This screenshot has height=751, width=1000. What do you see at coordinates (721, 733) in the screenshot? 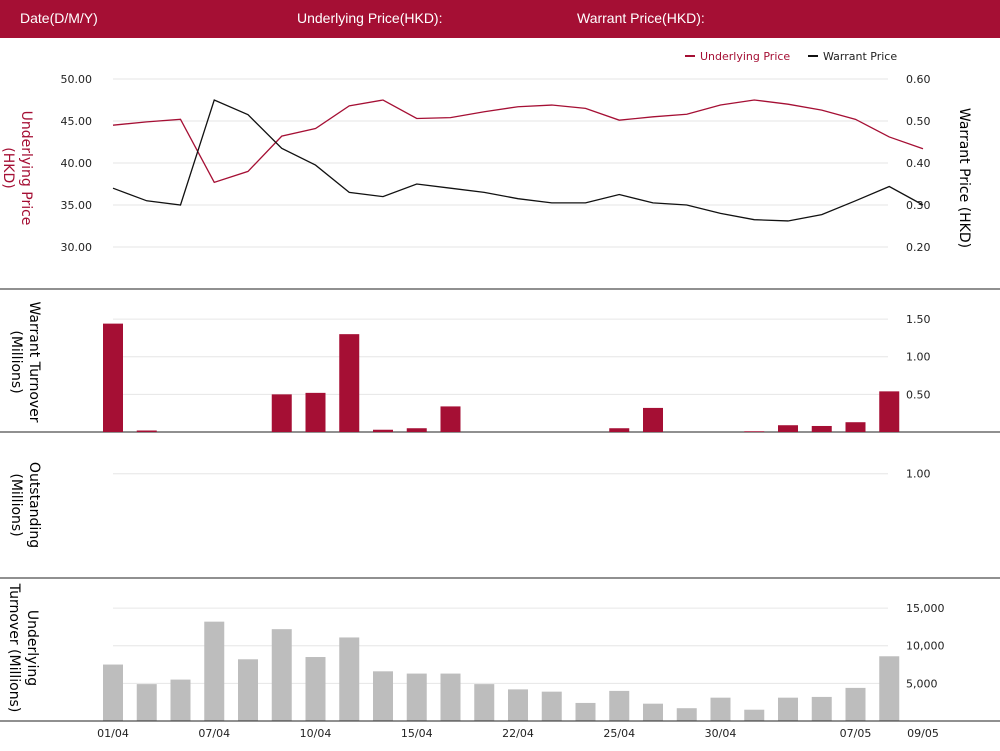
I see `x-tick-label: 30/04` at bounding box center [721, 733].